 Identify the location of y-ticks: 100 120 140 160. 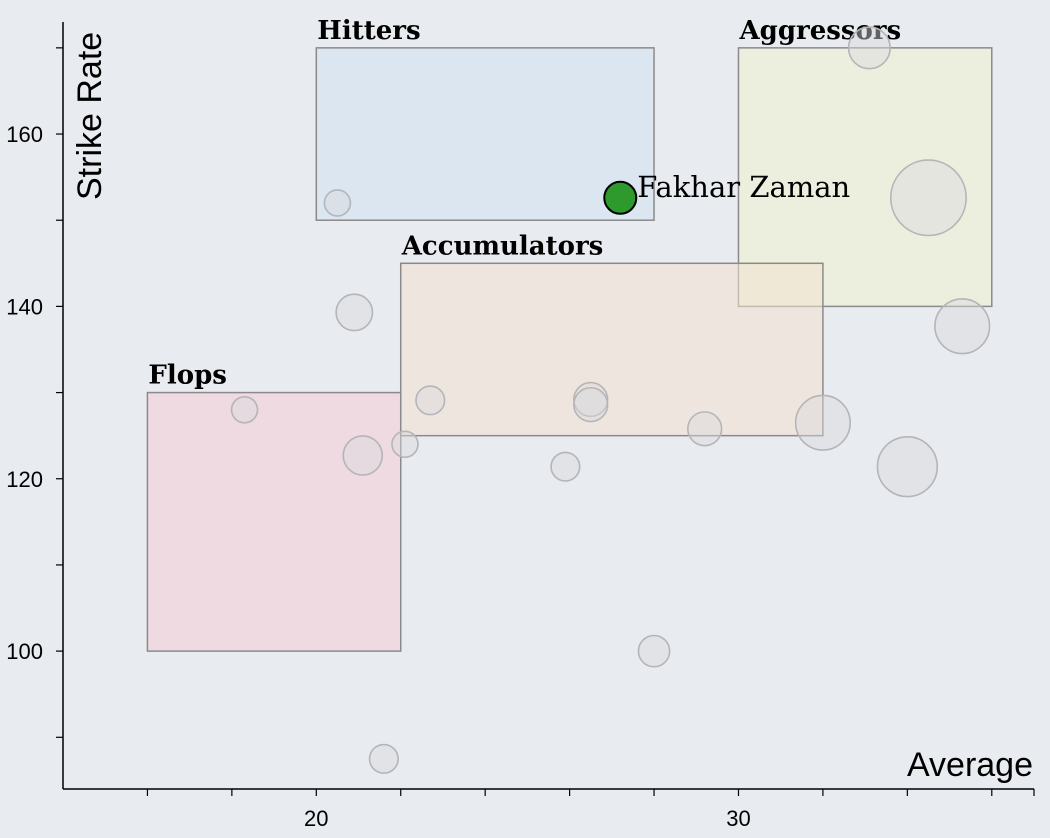
(34, 392).